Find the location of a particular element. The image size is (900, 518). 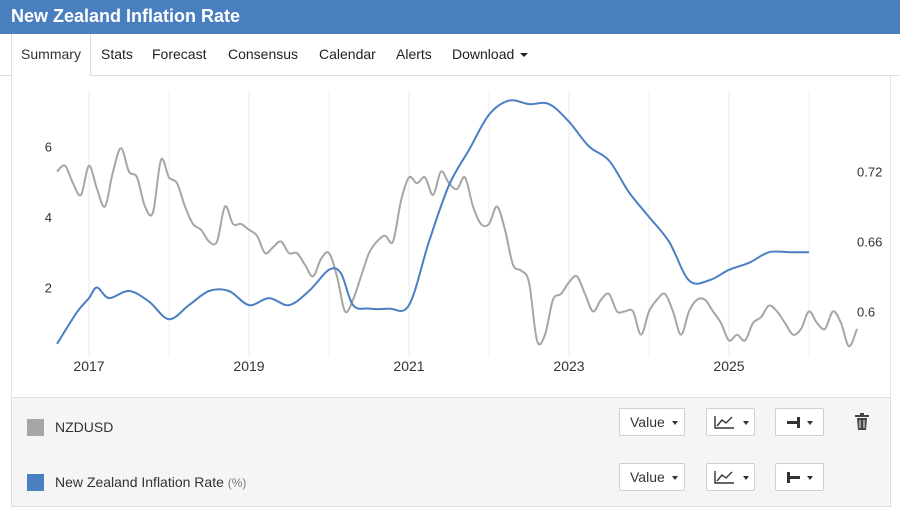

right-axis-tick-label: 0.66 is located at coordinates (869, 241).